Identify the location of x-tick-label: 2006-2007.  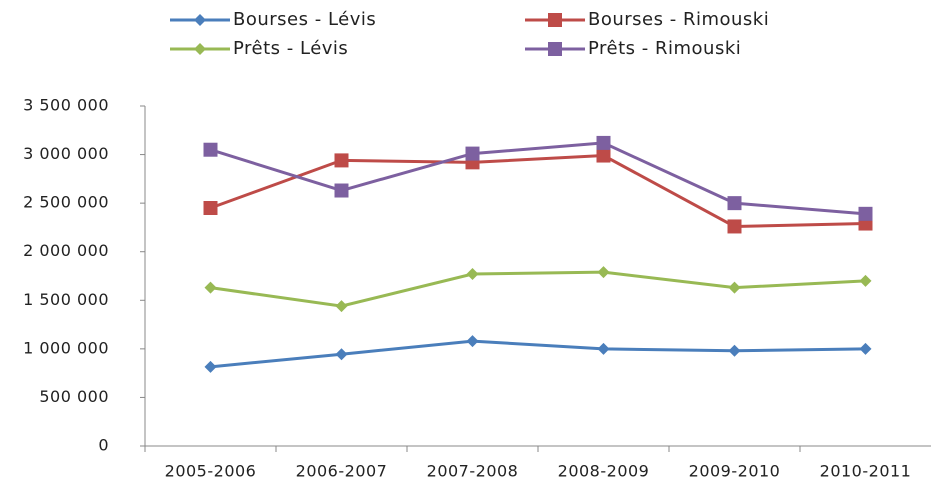
(342, 471).